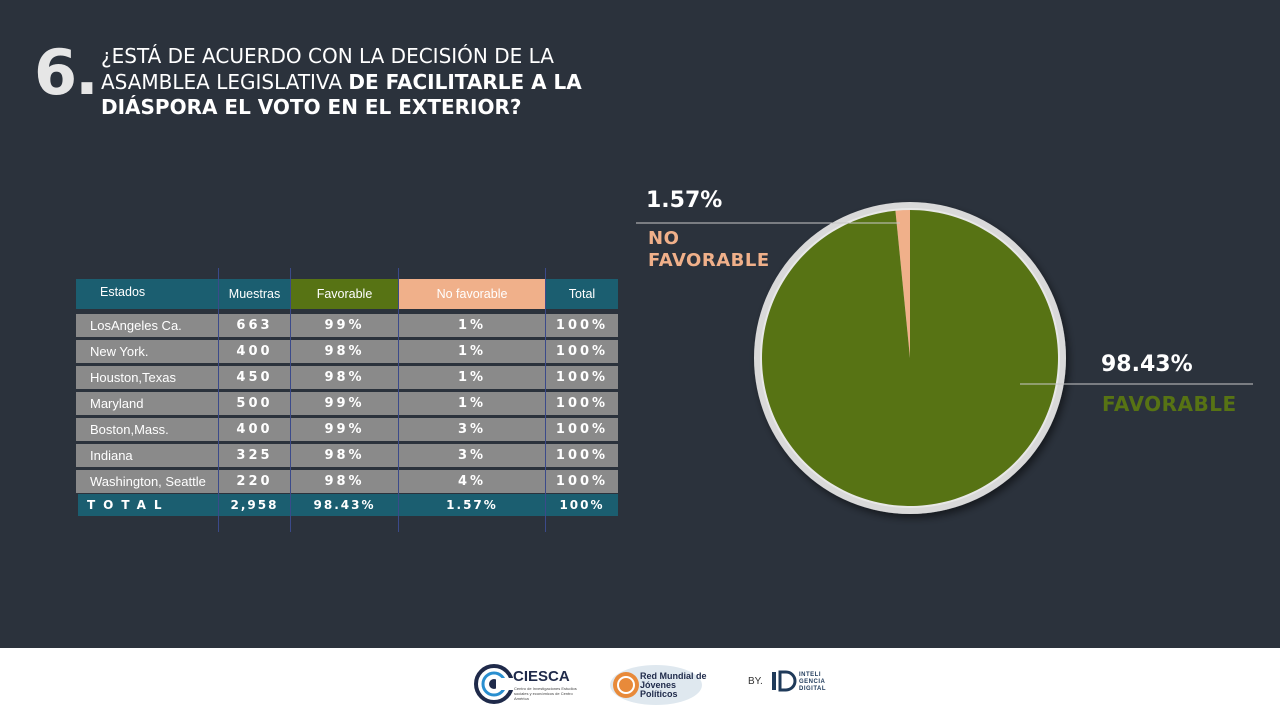  What do you see at coordinates (494, 684) in the screenshot?
I see `ciesca-logo-icon` at bounding box center [494, 684].